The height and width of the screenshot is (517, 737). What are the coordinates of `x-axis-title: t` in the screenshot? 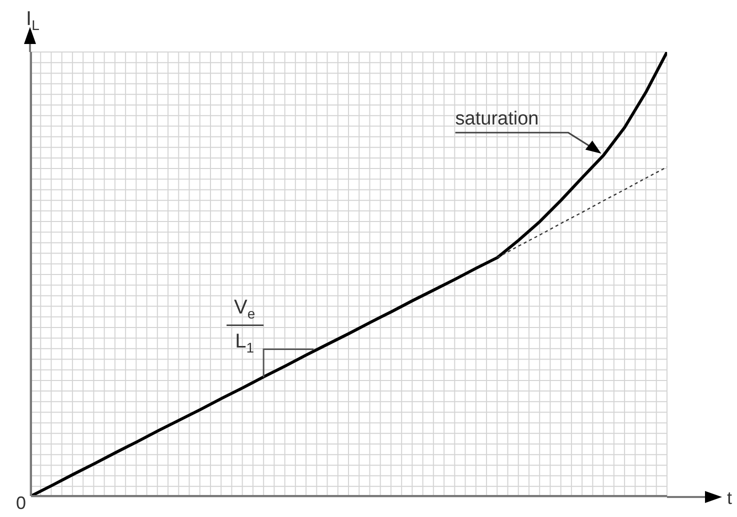 It's located at (729, 498).